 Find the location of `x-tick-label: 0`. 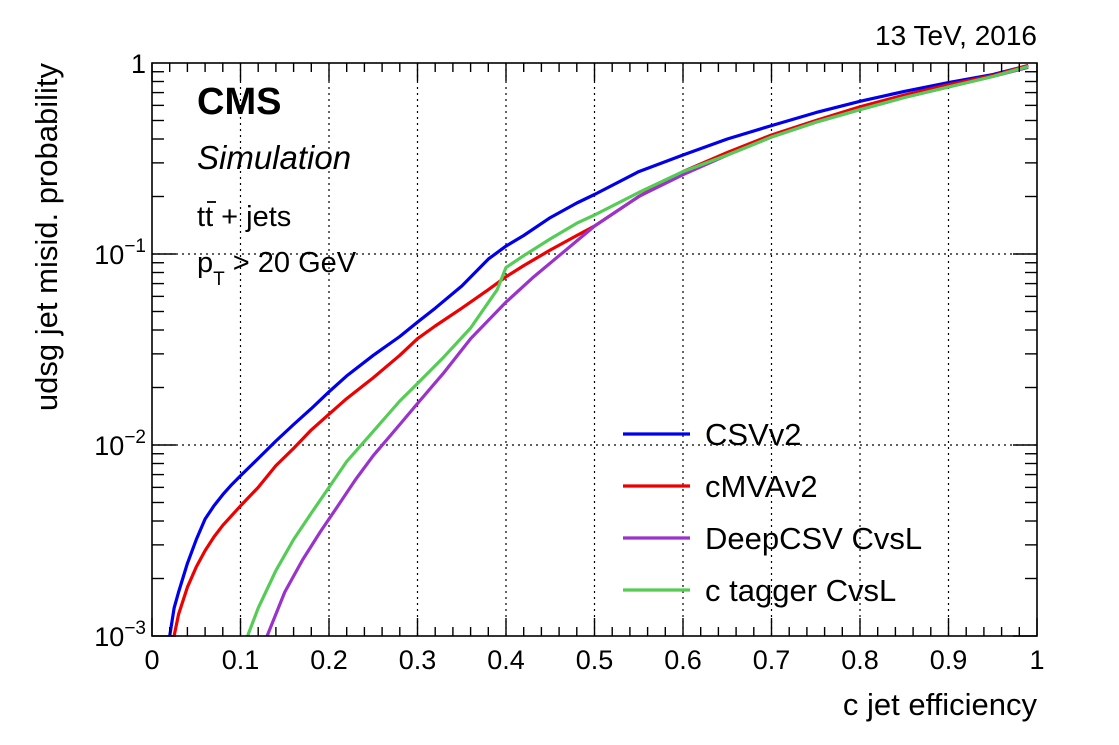

x-tick-label: 0 is located at coordinates (151, 660).